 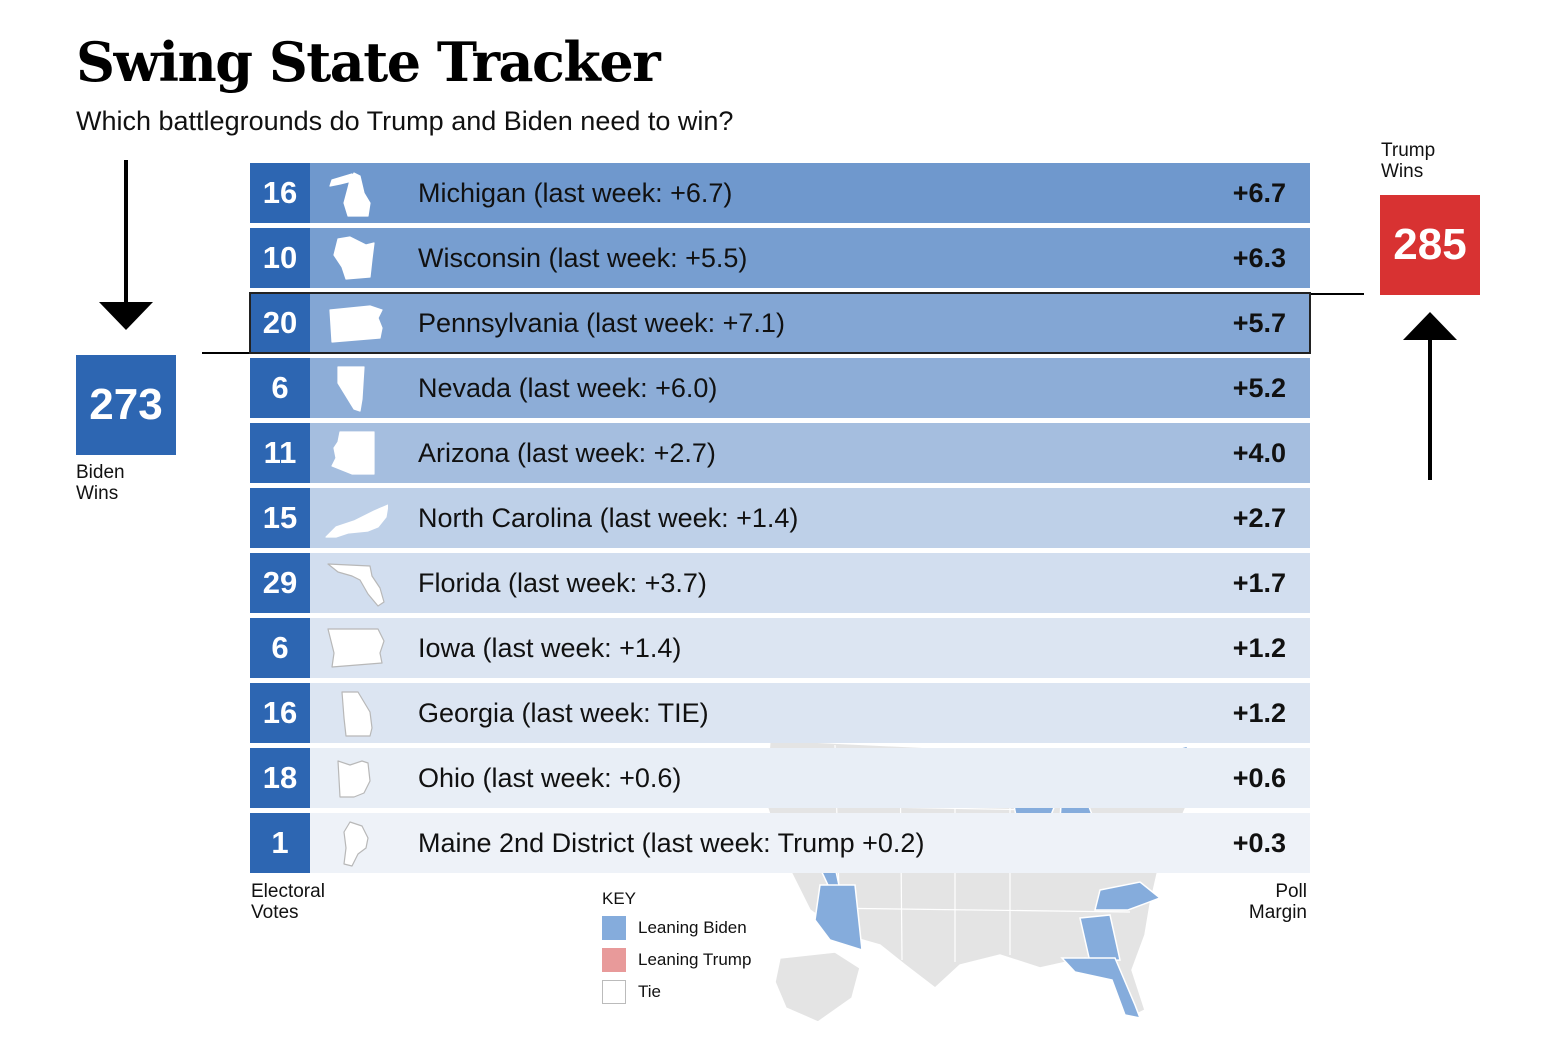 I want to click on key-item-tie: Tie, so click(x=631, y=992).